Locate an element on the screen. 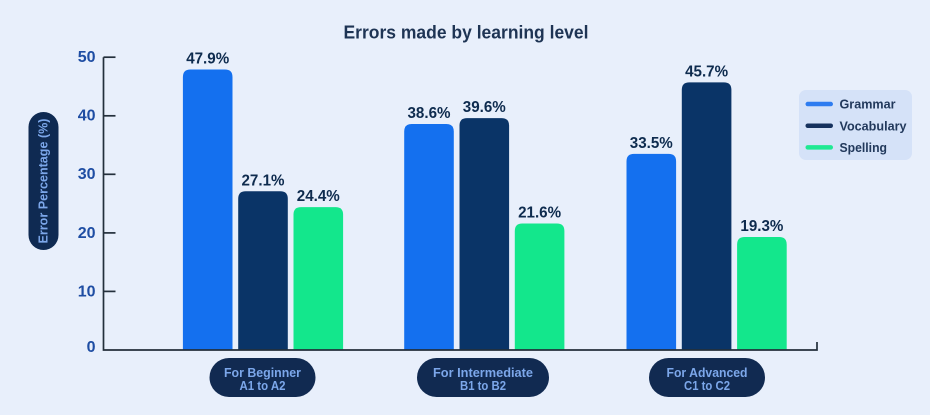 The image size is (930, 415). svg-text: Vocabulary is located at coordinates (874, 125).